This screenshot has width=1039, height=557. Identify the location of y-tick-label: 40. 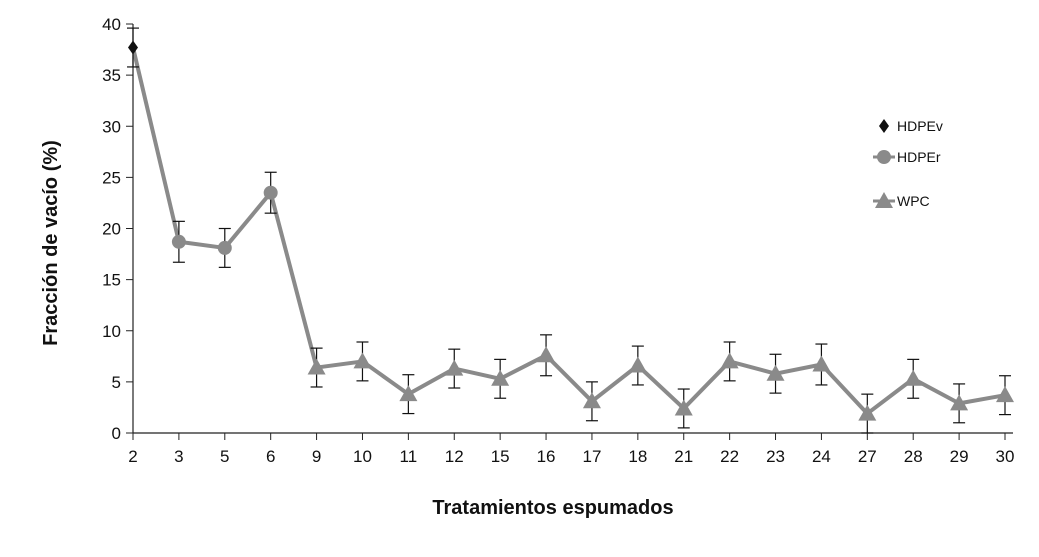
(111, 24).